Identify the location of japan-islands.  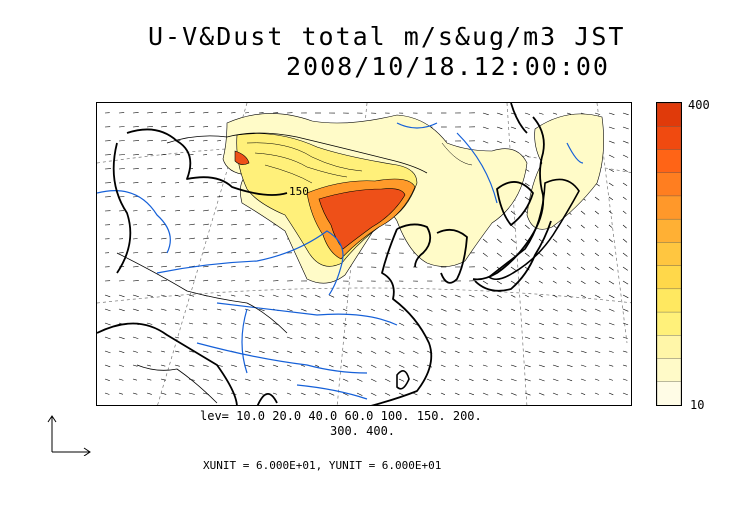
(533, 229).